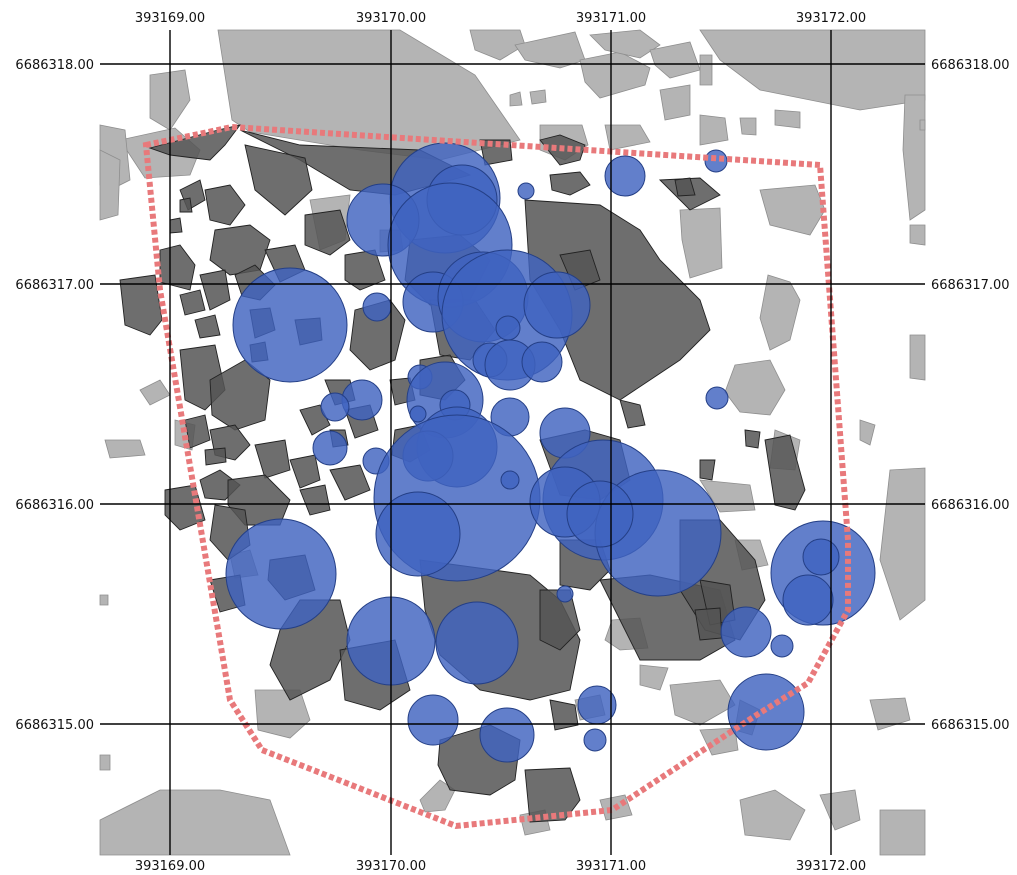 This screenshot has width=1017, height=875. I want to click on y-label-left-3: 6686316.00, so click(54, 505).